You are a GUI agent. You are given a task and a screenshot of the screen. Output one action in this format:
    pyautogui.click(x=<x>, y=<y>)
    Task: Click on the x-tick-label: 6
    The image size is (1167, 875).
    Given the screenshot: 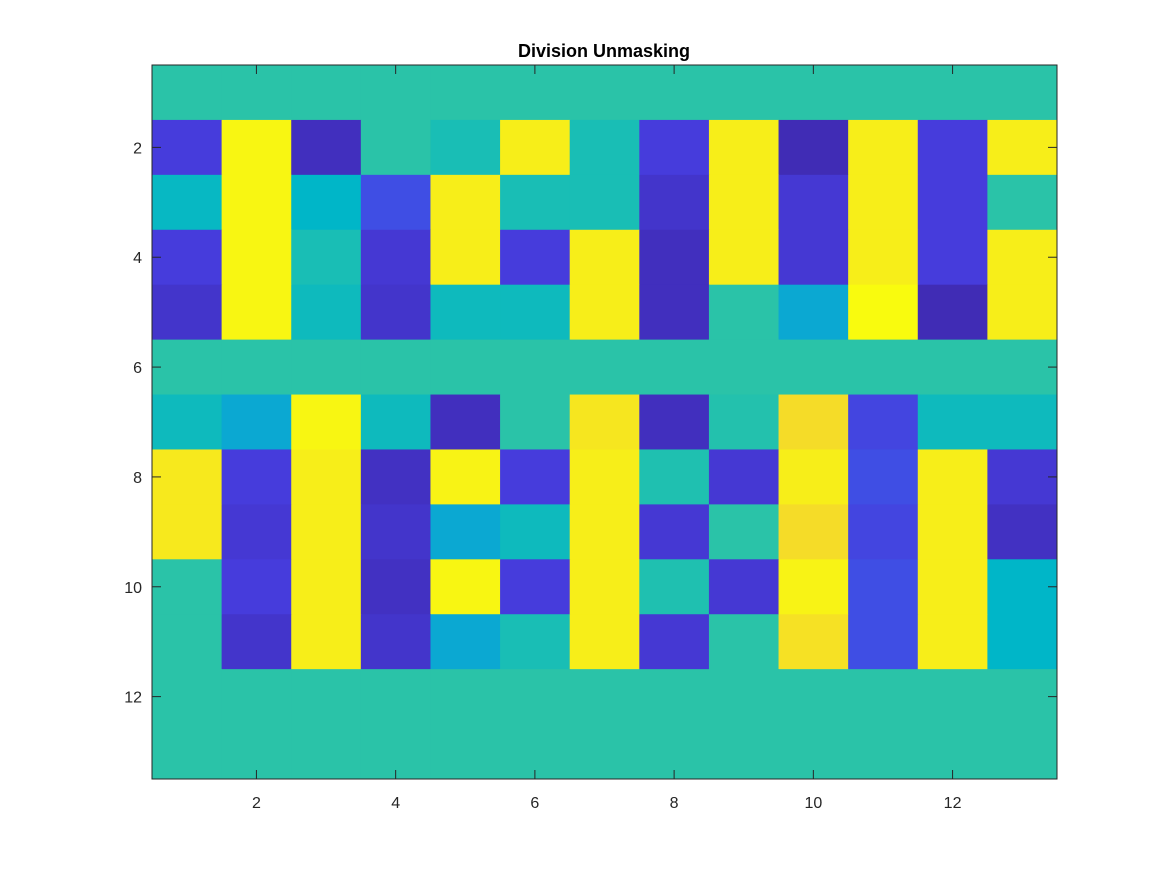 What is the action you would take?
    pyautogui.click(x=534, y=803)
    